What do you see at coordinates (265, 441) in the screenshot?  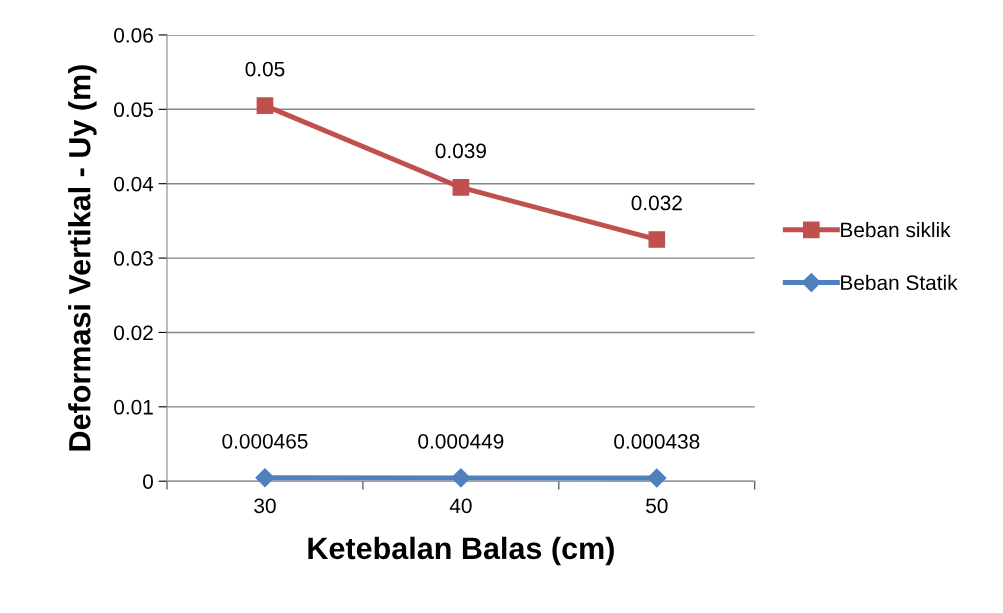 I see `data-label: 0.000465` at bounding box center [265, 441].